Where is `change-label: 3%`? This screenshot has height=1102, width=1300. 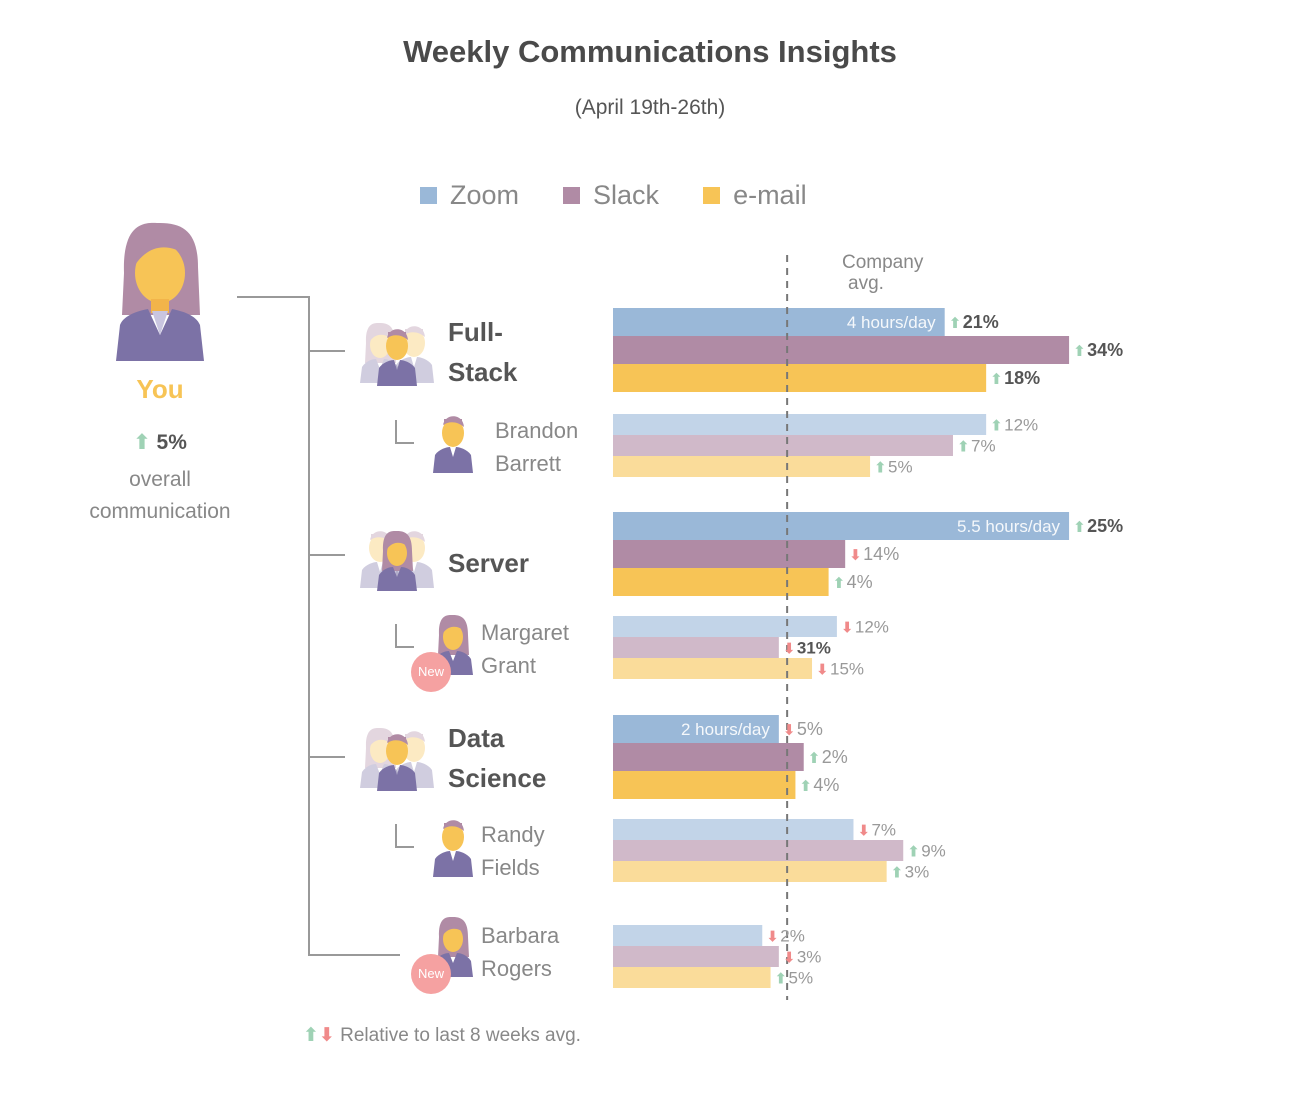
change-label: 3% is located at coordinates (917, 872).